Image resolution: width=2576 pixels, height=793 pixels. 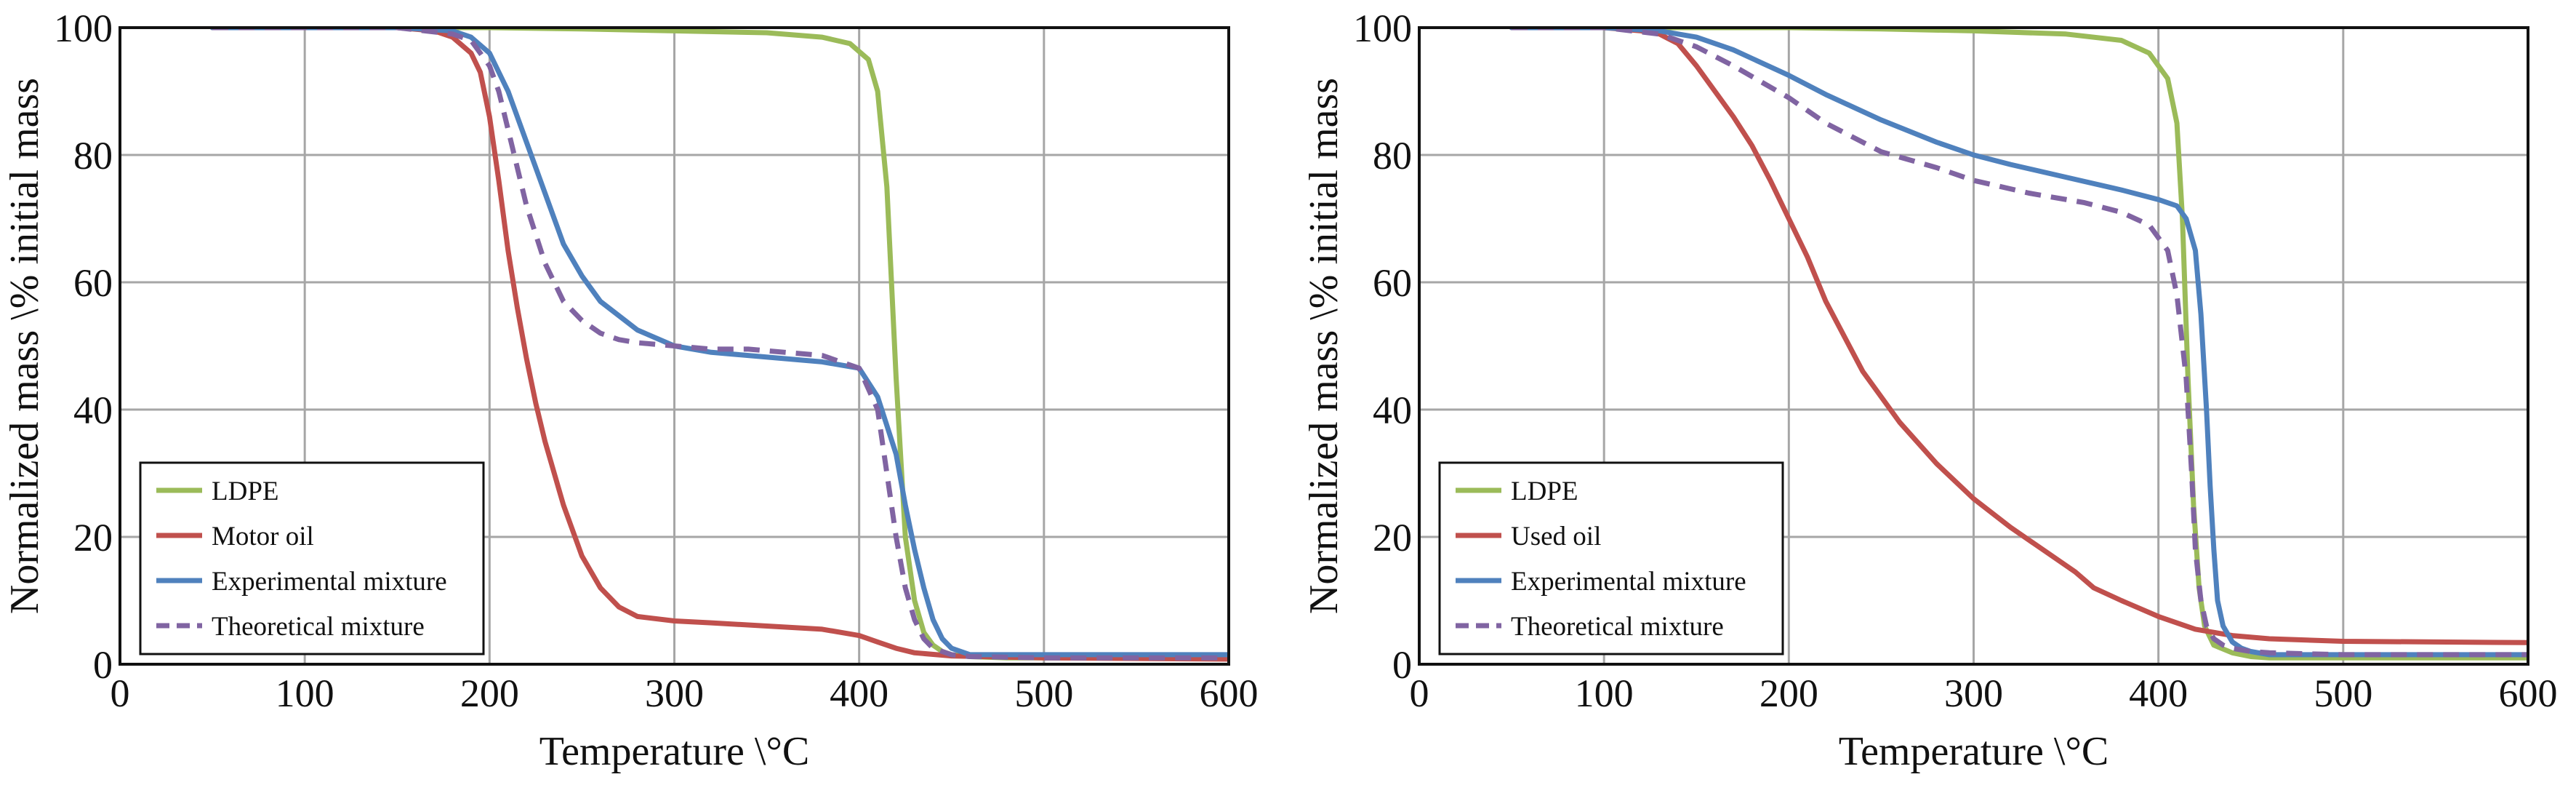 What do you see at coordinates (263, 536) in the screenshot?
I see `legend-entry-motor-oil: Motor oil` at bounding box center [263, 536].